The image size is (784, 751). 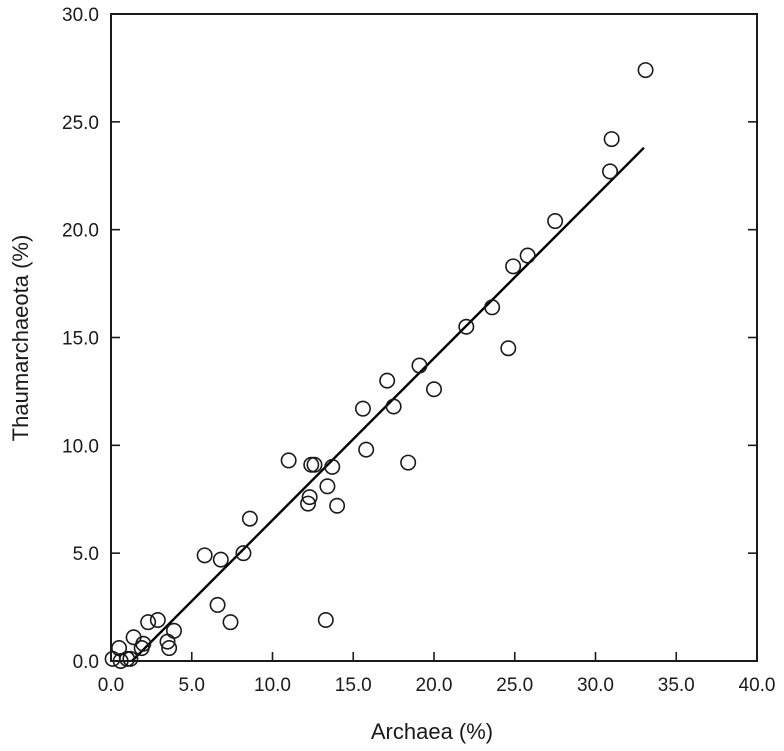 I want to click on y-tick-label: 5.0, so click(x=86, y=554).